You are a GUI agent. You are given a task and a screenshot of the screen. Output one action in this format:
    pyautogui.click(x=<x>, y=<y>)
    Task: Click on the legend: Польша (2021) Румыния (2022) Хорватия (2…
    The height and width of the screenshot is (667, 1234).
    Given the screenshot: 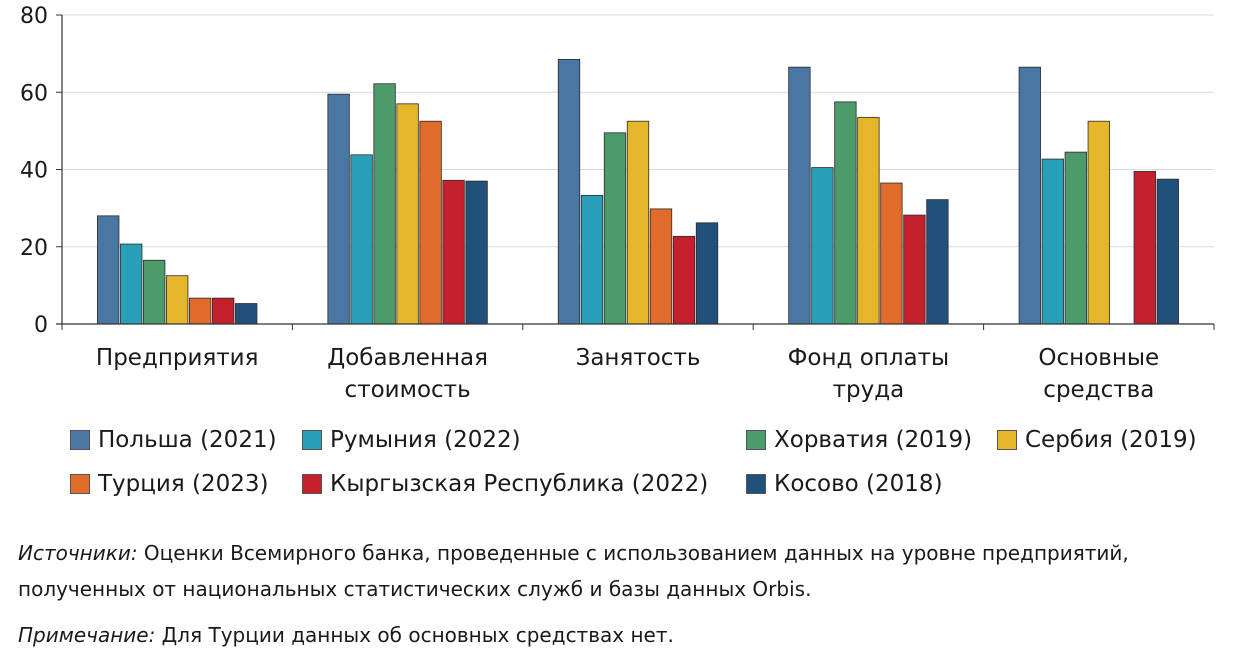 What is the action you would take?
    pyautogui.click(x=645, y=468)
    